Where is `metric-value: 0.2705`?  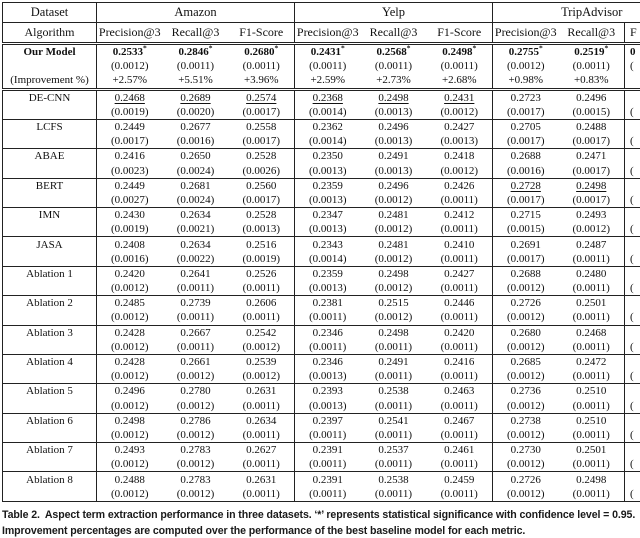
metric-value: 0.2705 is located at coordinates (525, 127).